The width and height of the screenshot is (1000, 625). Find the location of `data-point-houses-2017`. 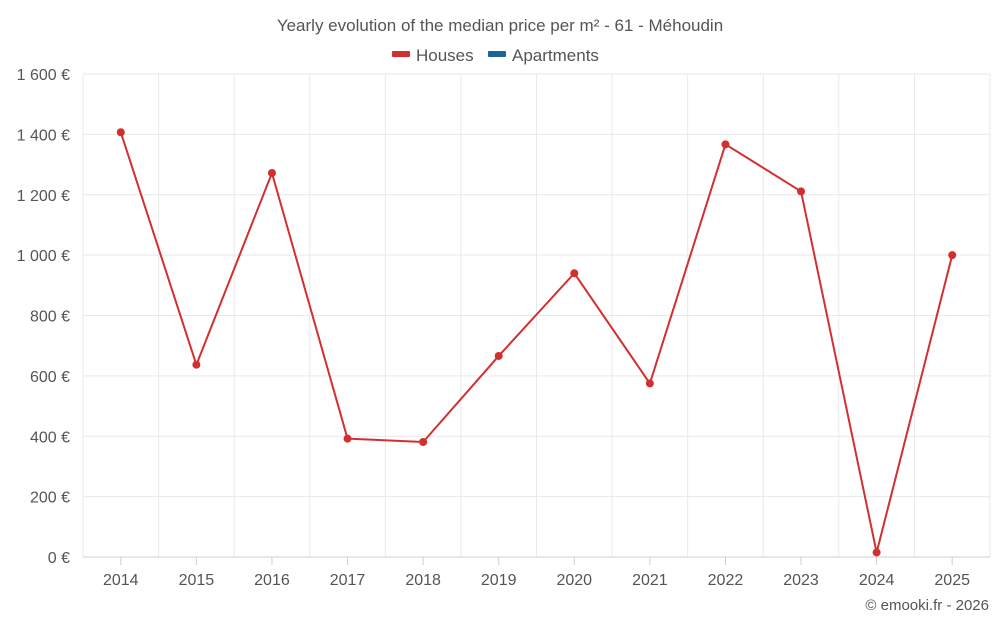

data-point-houses-2017 is located at coordinates (347, 438).